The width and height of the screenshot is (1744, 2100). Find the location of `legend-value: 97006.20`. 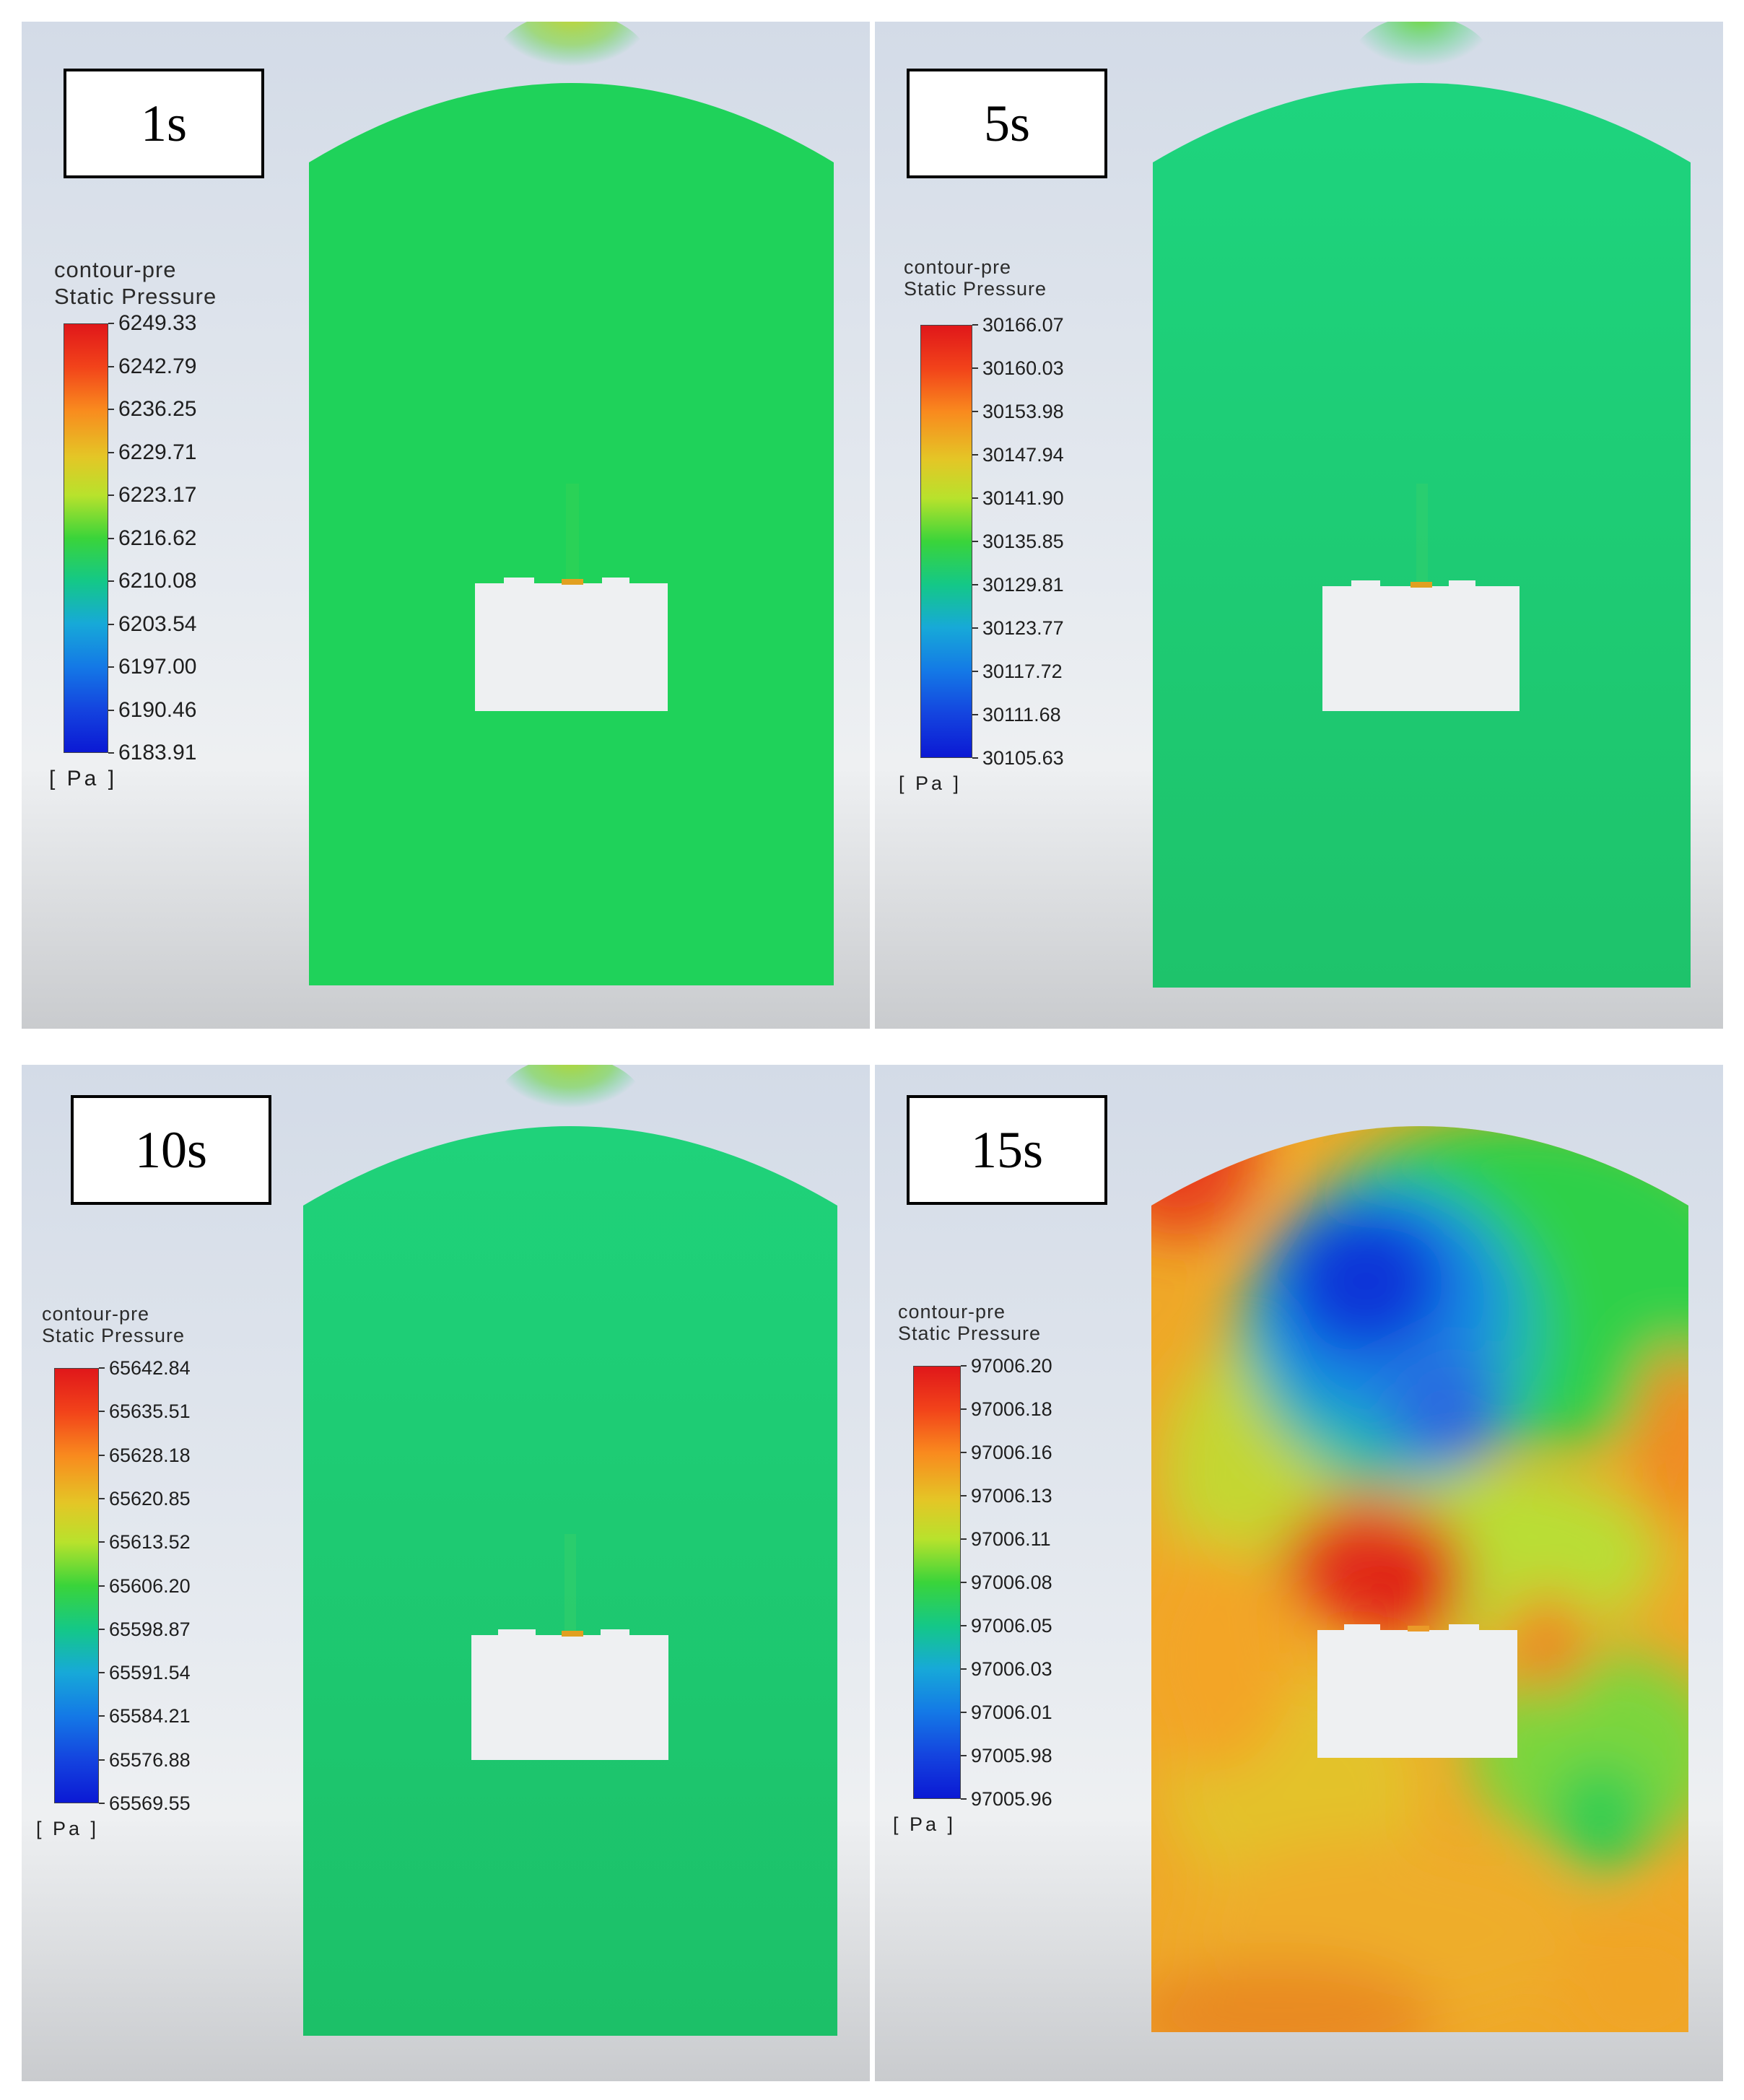

legend-value: 97006.20 is located at coordinates (1011, 1366).